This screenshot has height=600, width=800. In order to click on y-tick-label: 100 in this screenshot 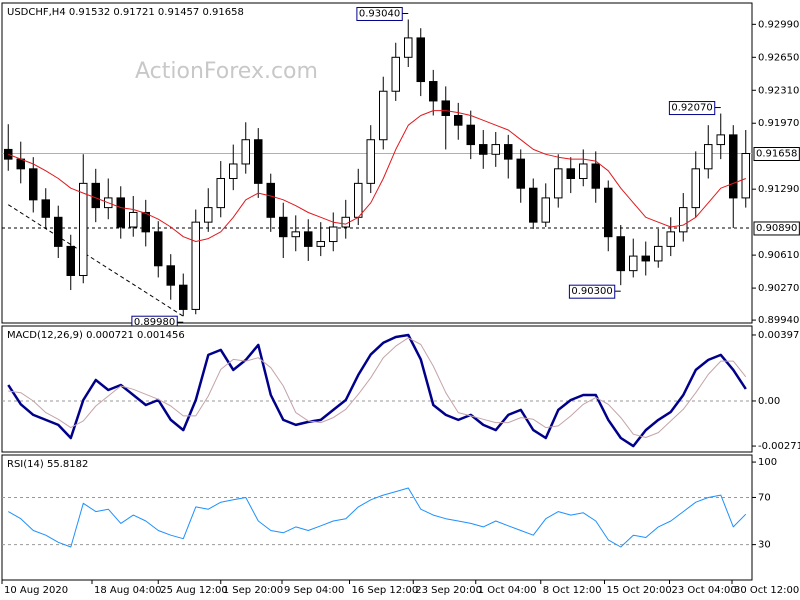, I will do `click(767, 462)`.